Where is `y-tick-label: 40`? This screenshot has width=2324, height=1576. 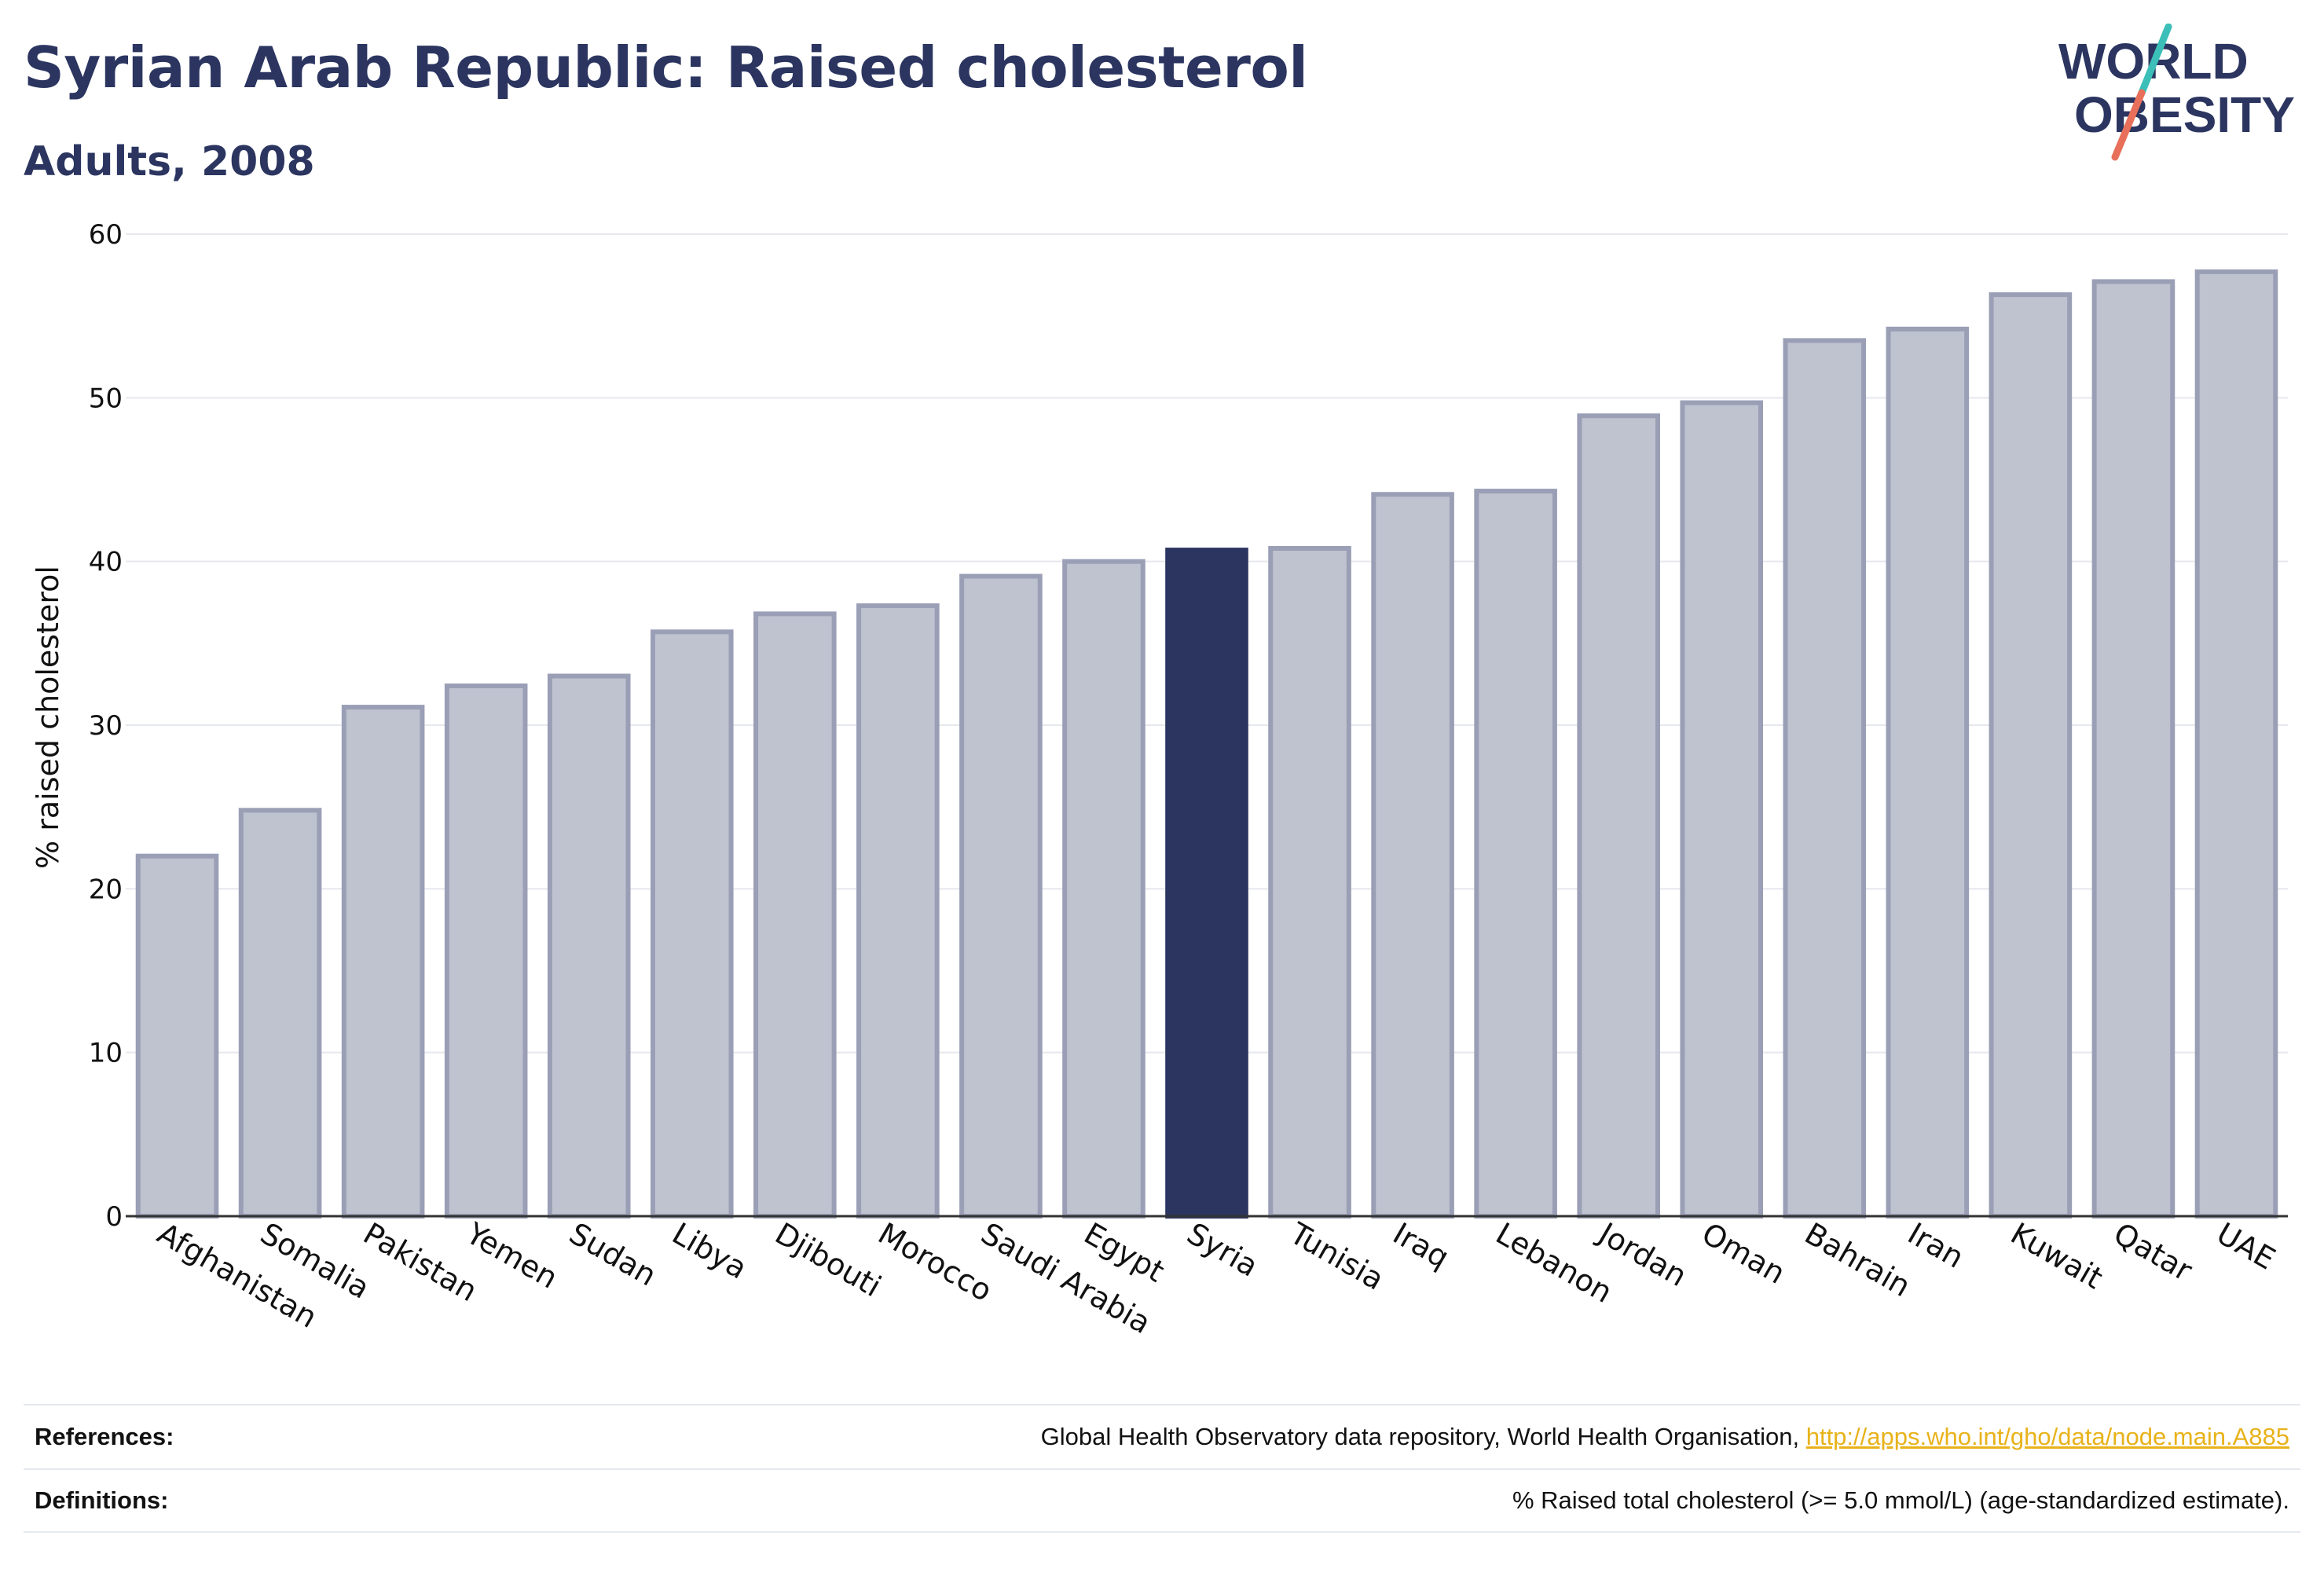
y-tick-label: 40 is located at coordinates (106, 562).